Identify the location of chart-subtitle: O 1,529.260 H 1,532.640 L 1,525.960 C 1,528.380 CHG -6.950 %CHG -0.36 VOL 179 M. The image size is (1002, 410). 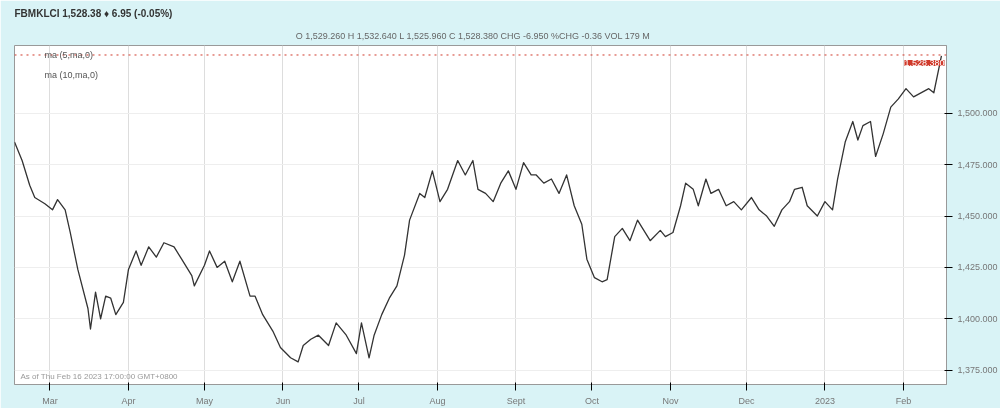
(472, 35).